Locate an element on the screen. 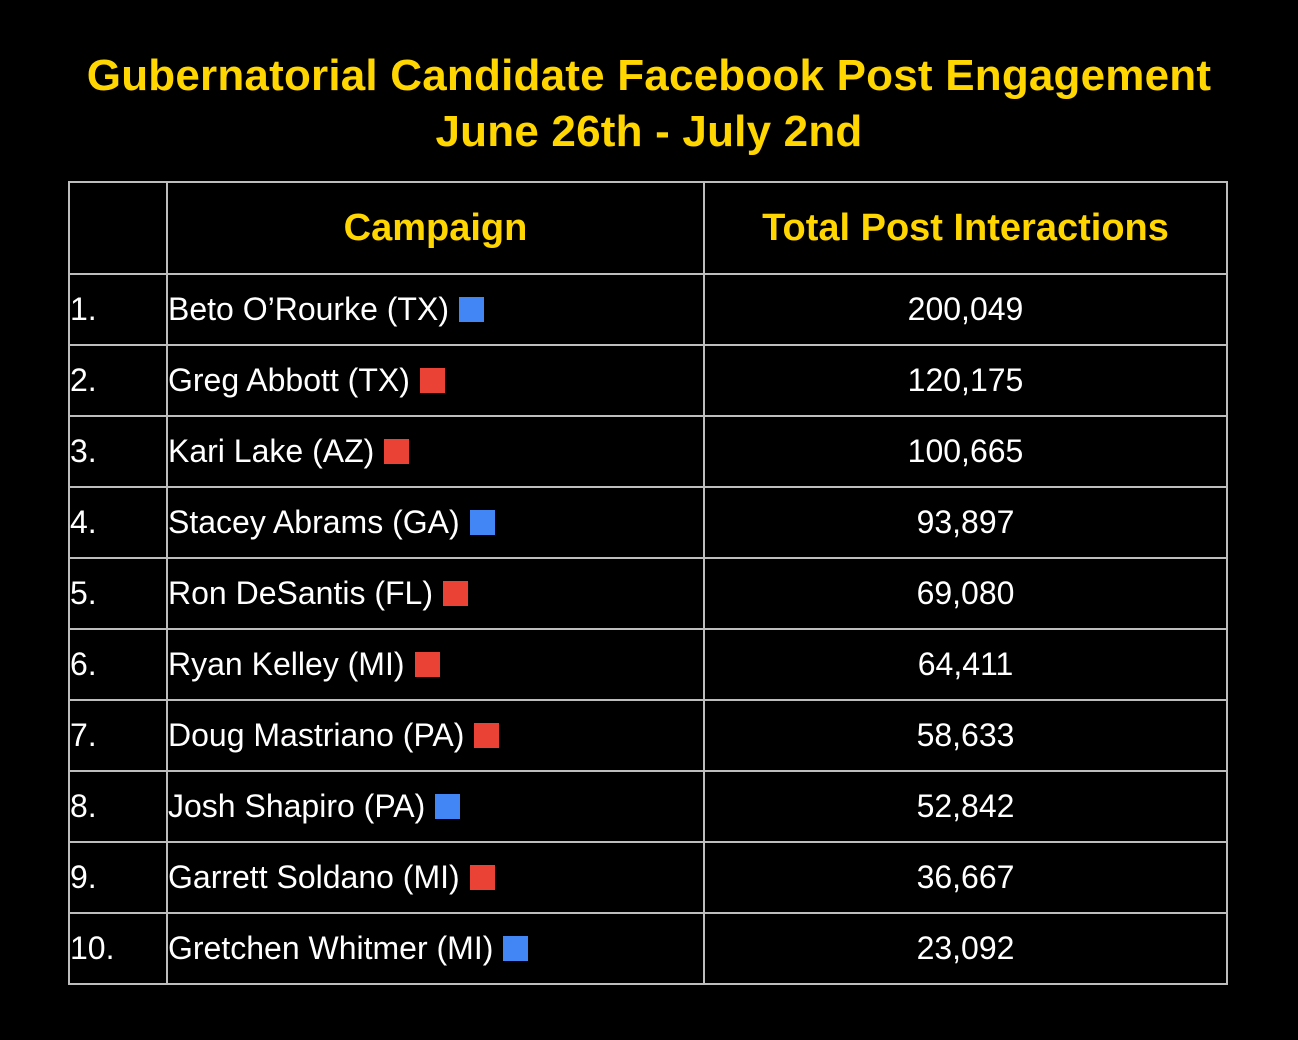 This screenshot has width=1298, height=1040. interactions-cell: 100,665 is located at coordinates (965, 451).